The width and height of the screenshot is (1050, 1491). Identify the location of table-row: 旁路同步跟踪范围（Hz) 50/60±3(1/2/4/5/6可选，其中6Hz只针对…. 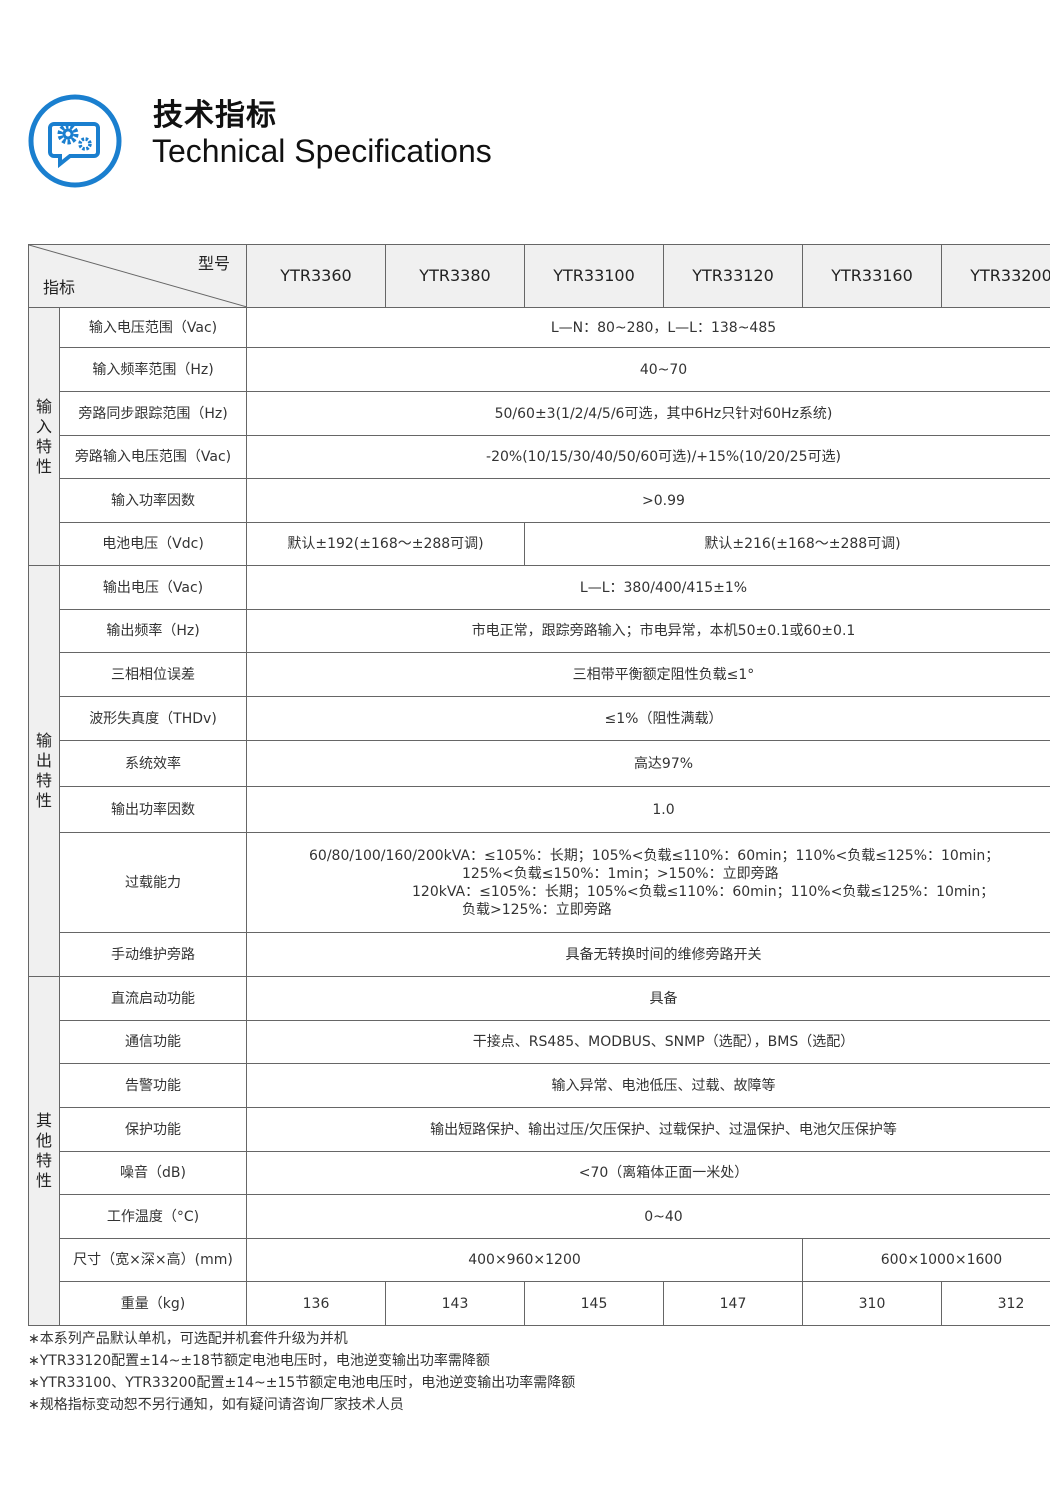
(539, 413).